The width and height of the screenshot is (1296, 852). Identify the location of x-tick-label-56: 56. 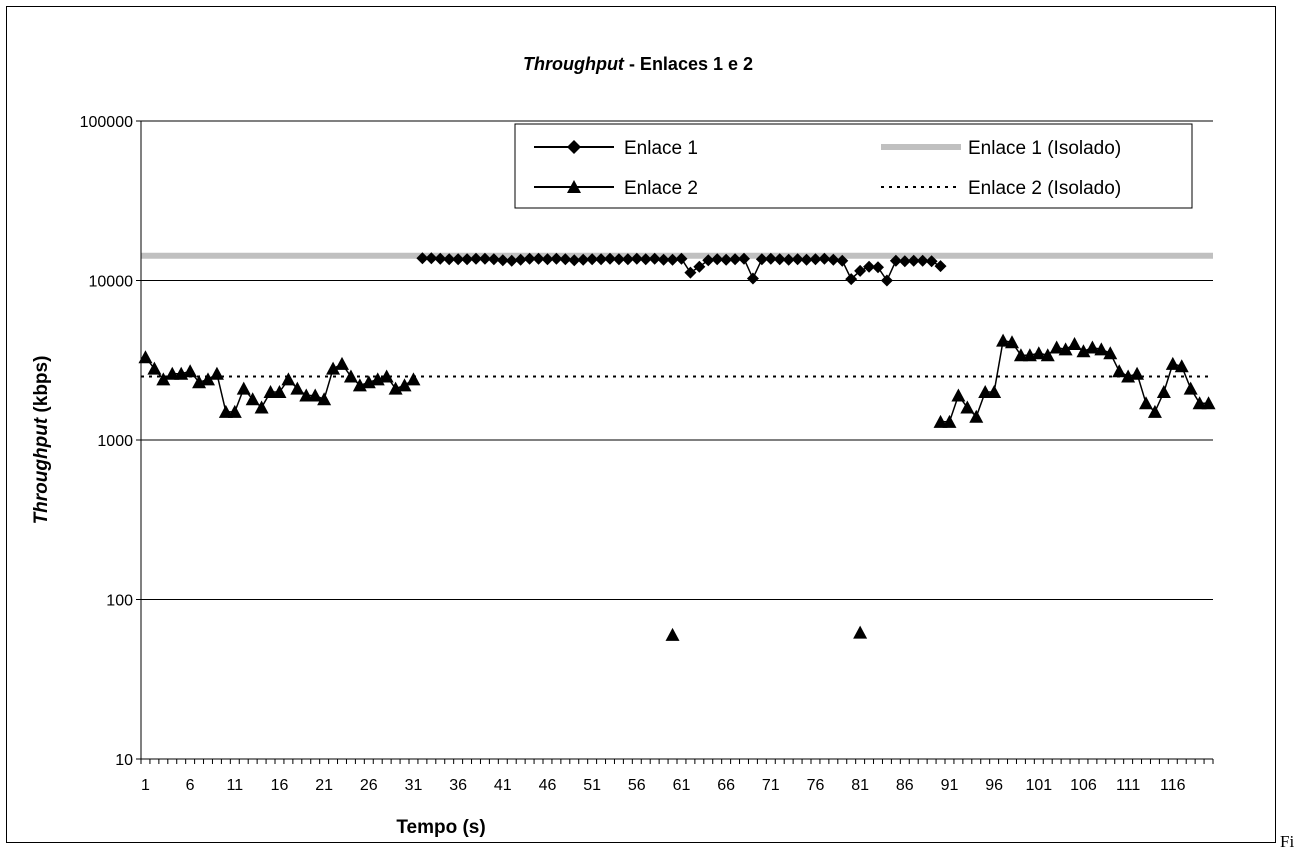
(637, 785).